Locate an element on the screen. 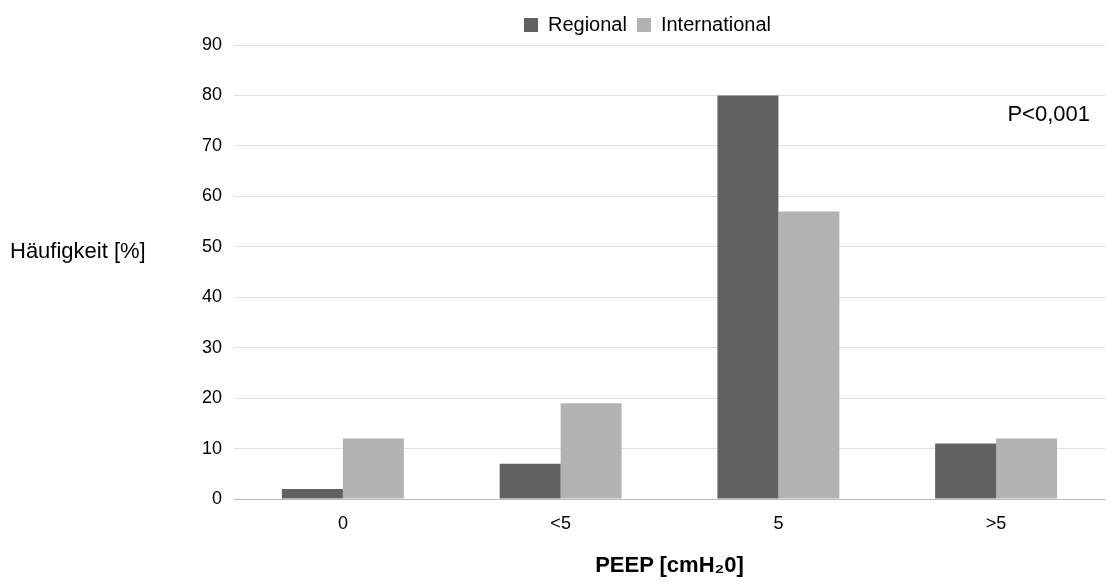 Image resolution: width=1115 pixels, height=588 pixels. legend-label: International is located at coordinates (716, 23).